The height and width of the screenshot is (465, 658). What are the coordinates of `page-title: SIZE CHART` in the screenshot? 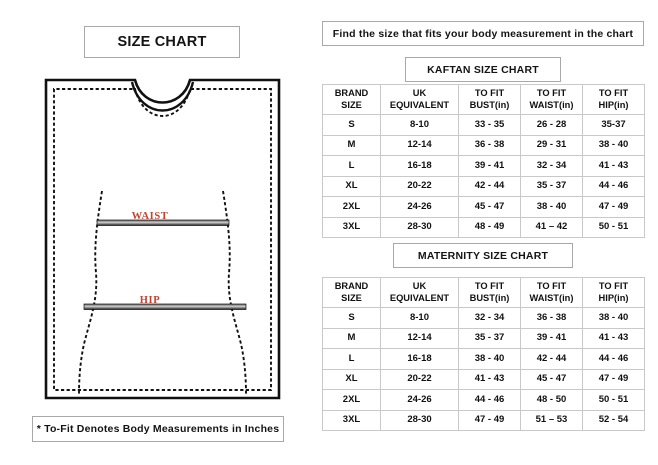 It's located at (162, 42).